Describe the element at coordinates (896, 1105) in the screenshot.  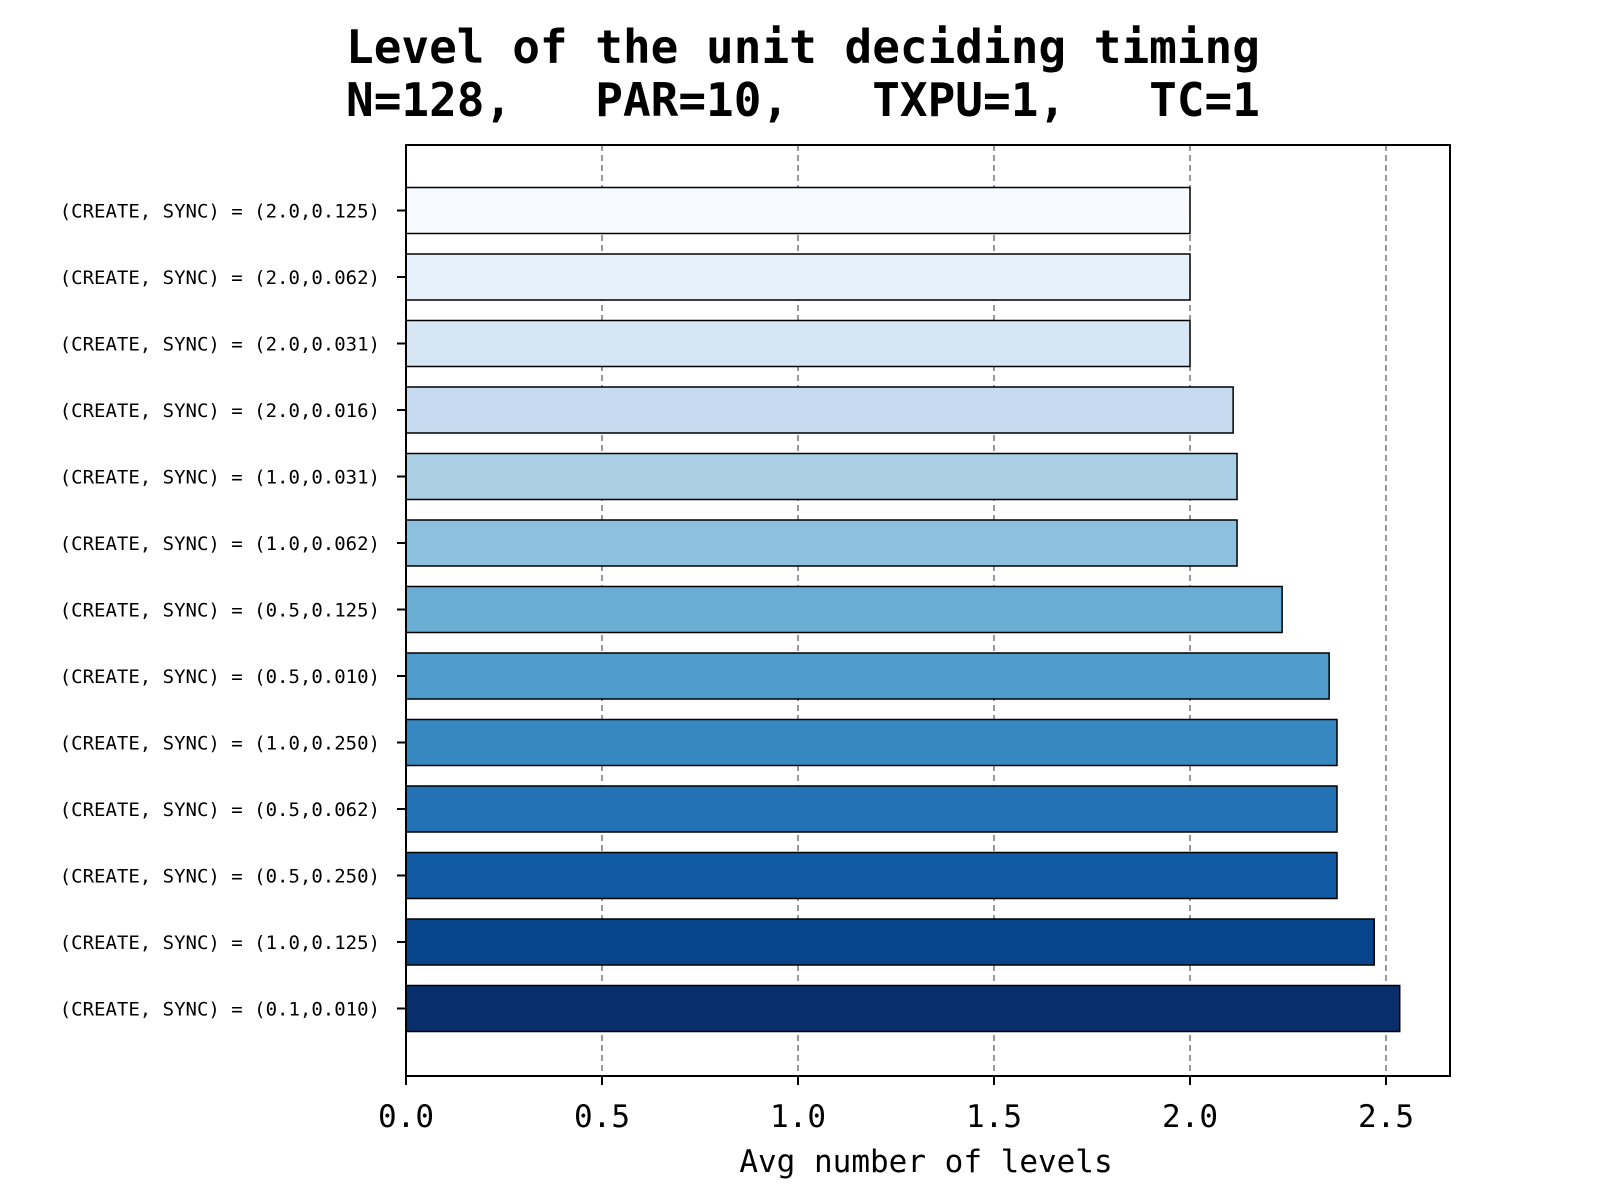
I see `x-ticks: 0.0 0.5 1.0 1.5 2.0 2.5` at that location.